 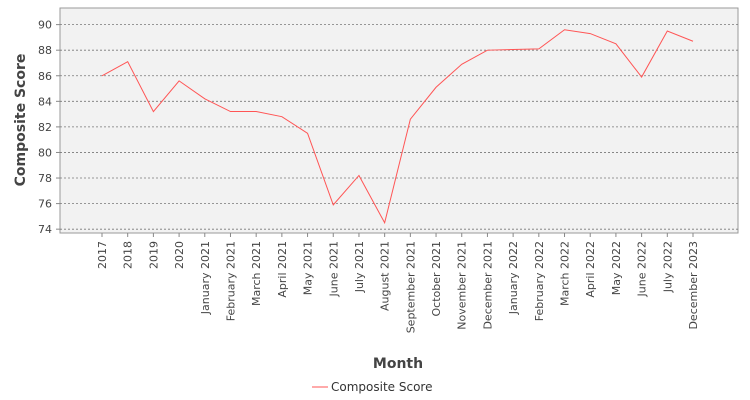 What do you see at coordinates (21, 120) in the screenshot?
I see `y-axis-title: Composite Score` at bounding box center [21, 120].